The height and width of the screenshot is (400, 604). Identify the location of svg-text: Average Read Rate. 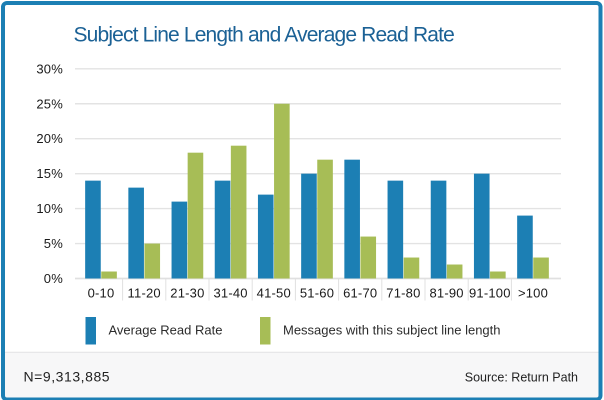
(166, 330).